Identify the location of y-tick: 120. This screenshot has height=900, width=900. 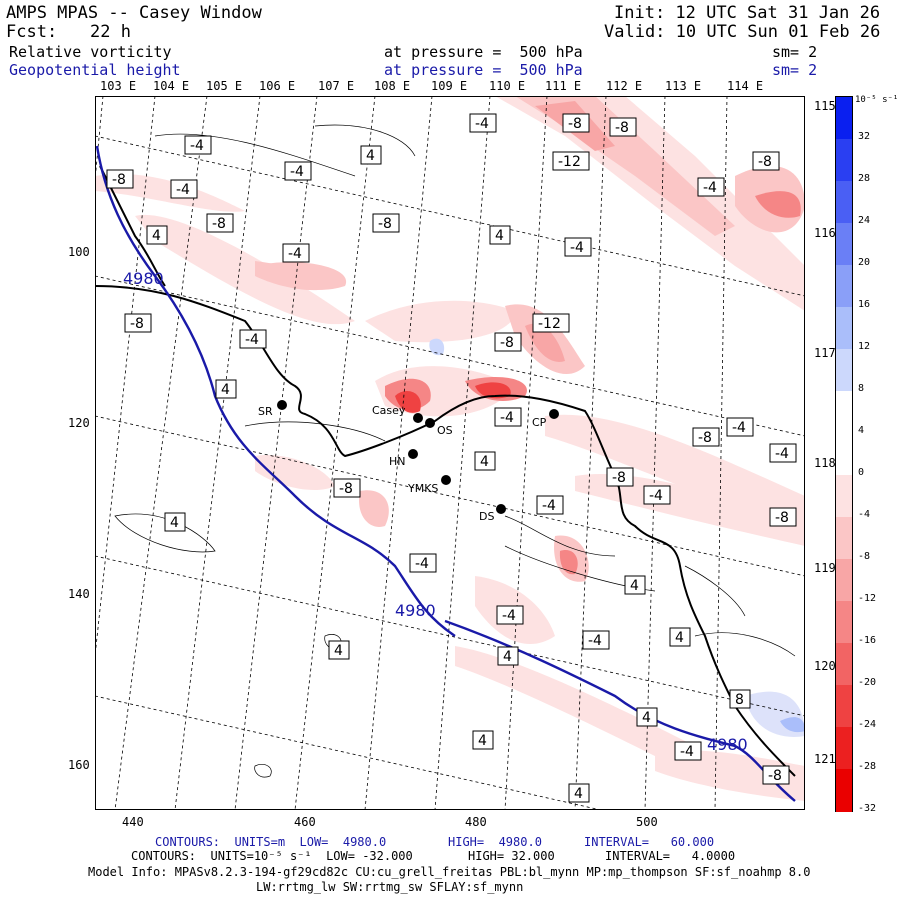
(79, 423).